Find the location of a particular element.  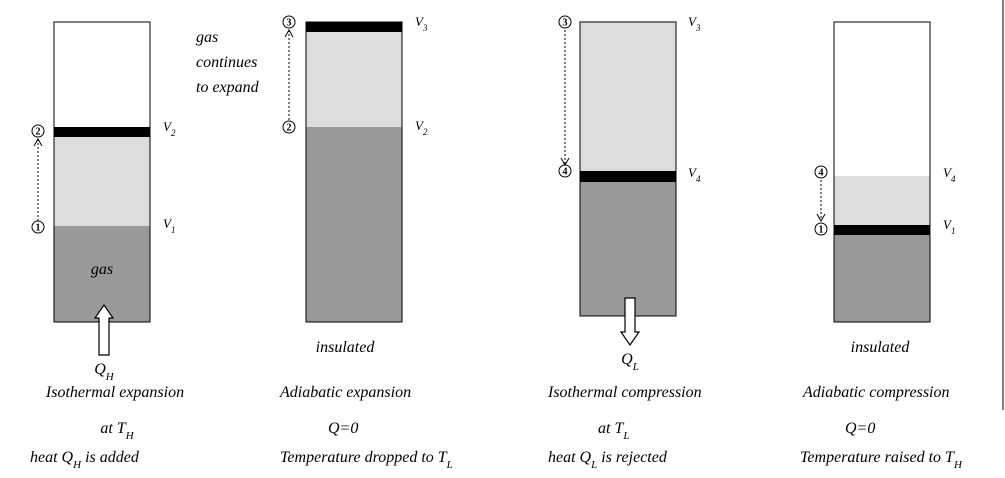

caption-line: heat QH is added is located at coordinates (85, 460).